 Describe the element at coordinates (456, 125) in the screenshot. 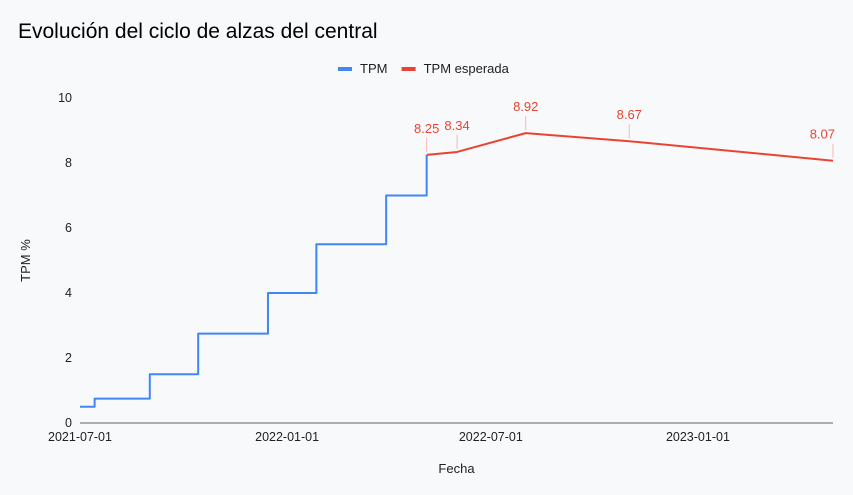

I see `data-label: 8.34` at that location.